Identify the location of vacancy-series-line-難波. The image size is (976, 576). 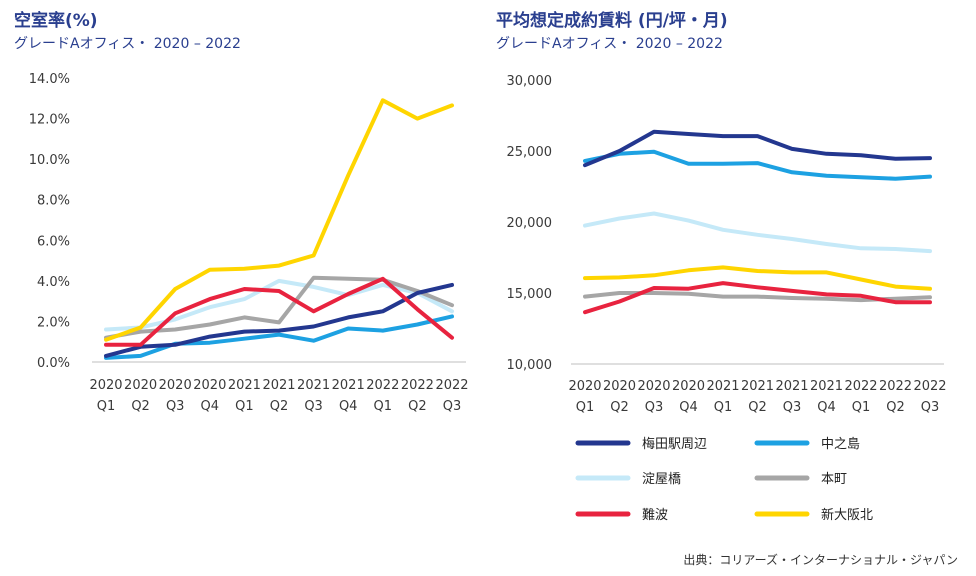
(279, 311).